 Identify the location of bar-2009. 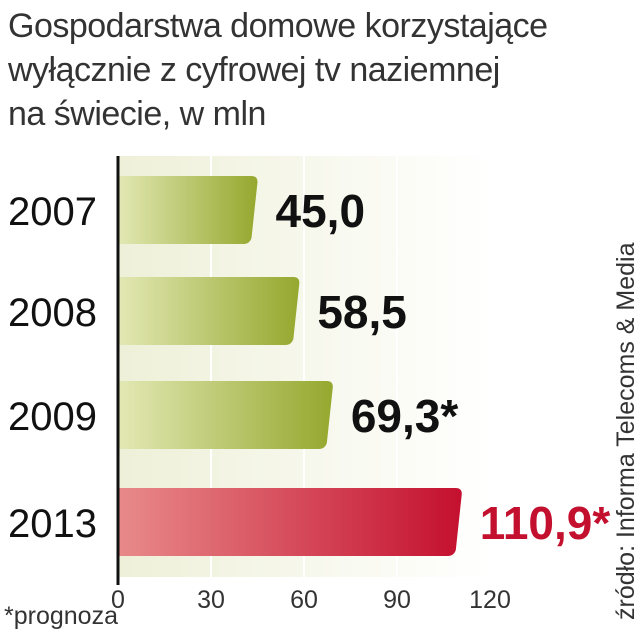
(225, 415).